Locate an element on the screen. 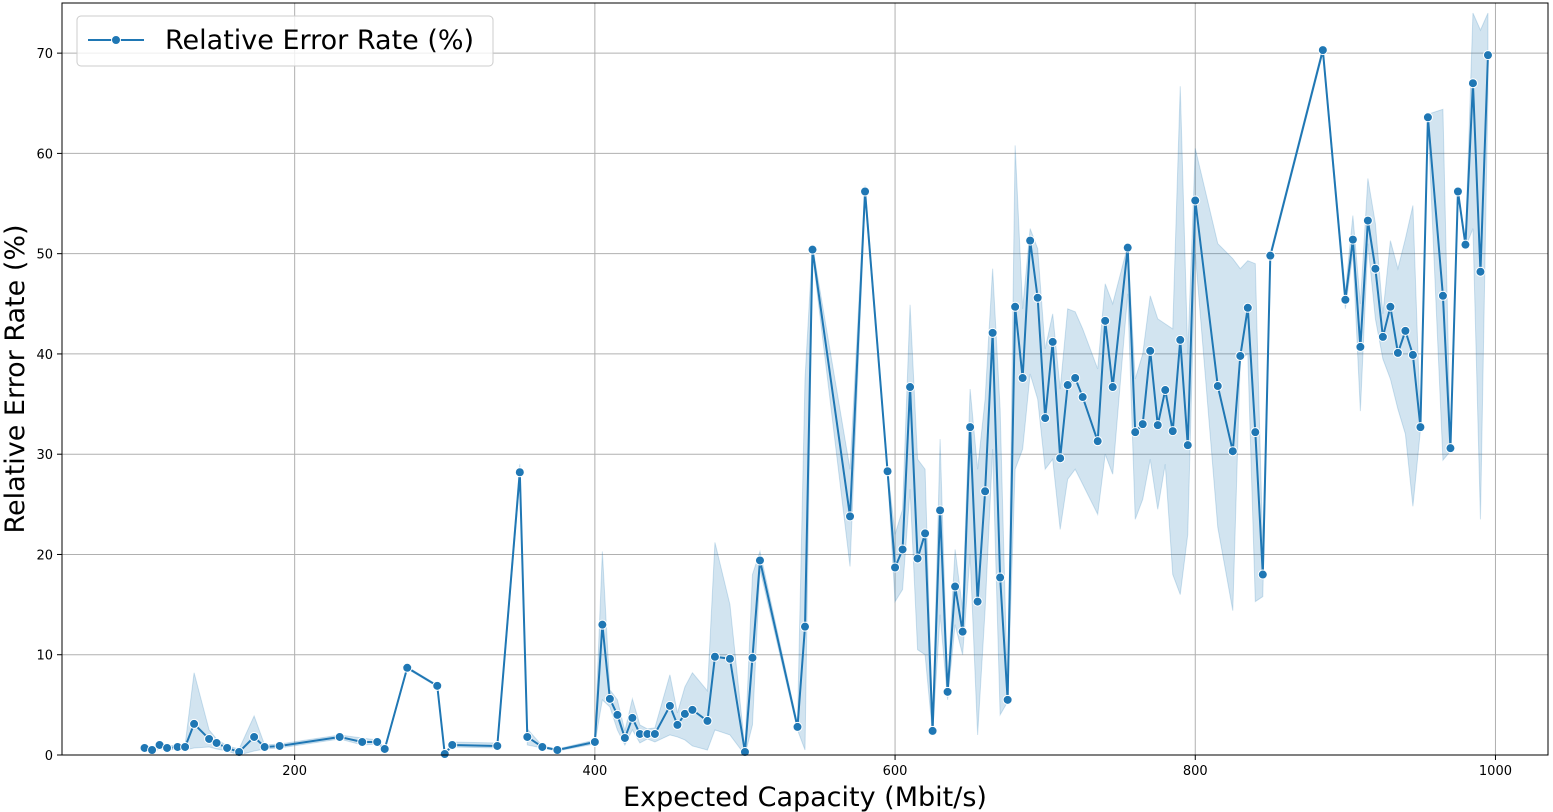 This screenshot has width=1553, height=812. legend: Relative Error Rate (%) is located at coordinates (285, 41).